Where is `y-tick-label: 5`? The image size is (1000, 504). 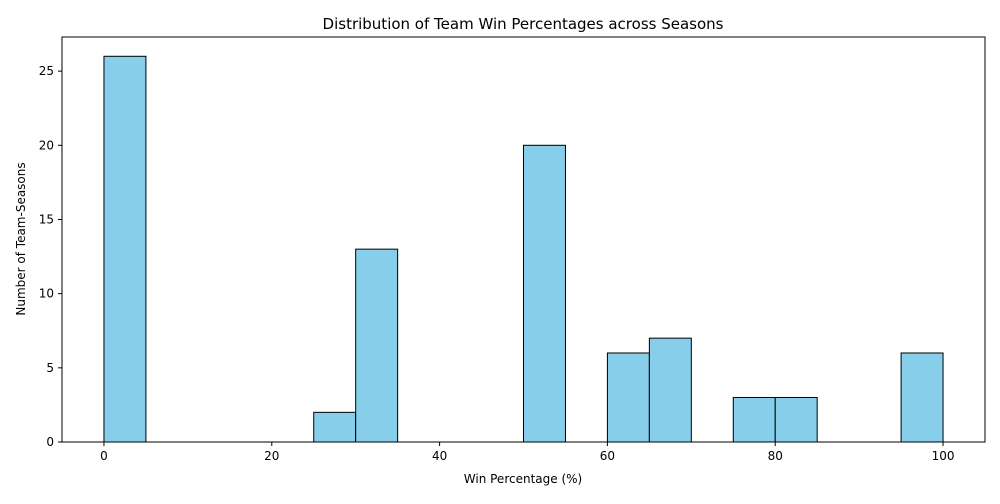
y-tick-label: 5 is located at coordinates (50, 368).